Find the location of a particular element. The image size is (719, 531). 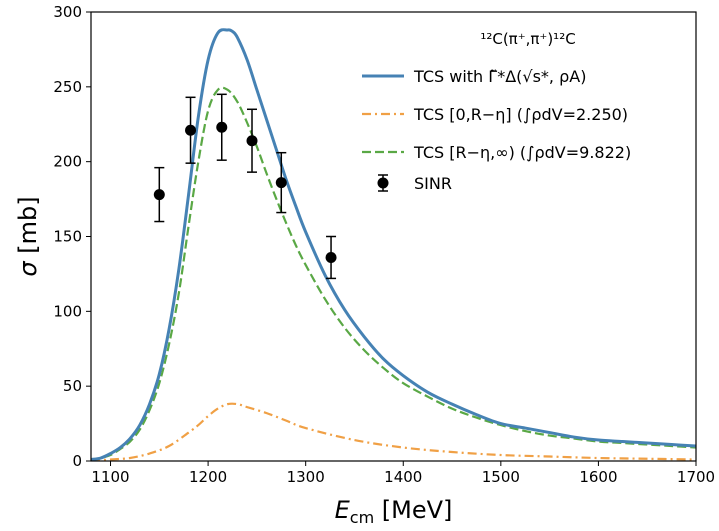

legend-swatch-scatter is located at coordinates (383, 183).